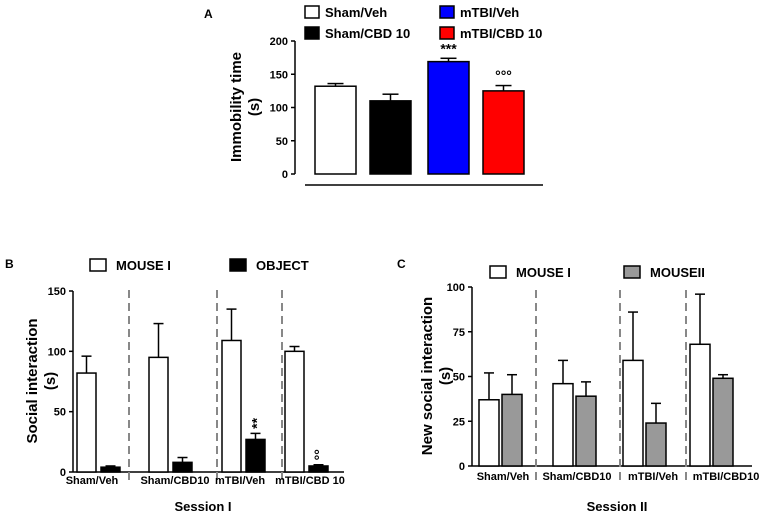  Describe the element at coordinates (503, 76) in the screenshot. I see `significance-marker: °°°` at that location.